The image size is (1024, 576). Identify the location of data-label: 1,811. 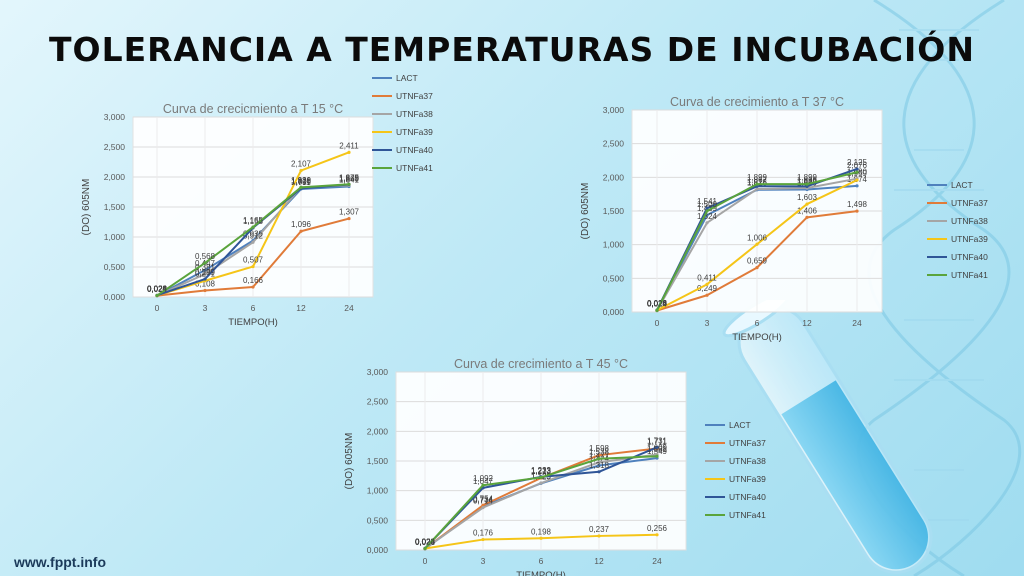
(301, 181).